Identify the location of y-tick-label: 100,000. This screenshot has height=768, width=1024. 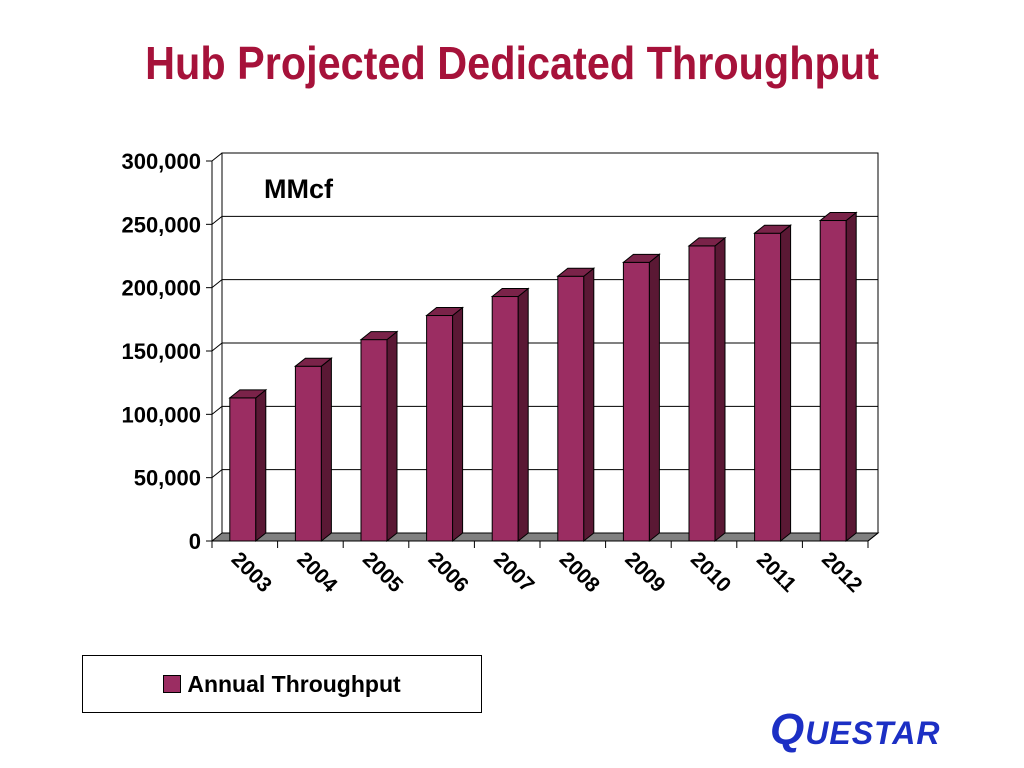
(161, 414).